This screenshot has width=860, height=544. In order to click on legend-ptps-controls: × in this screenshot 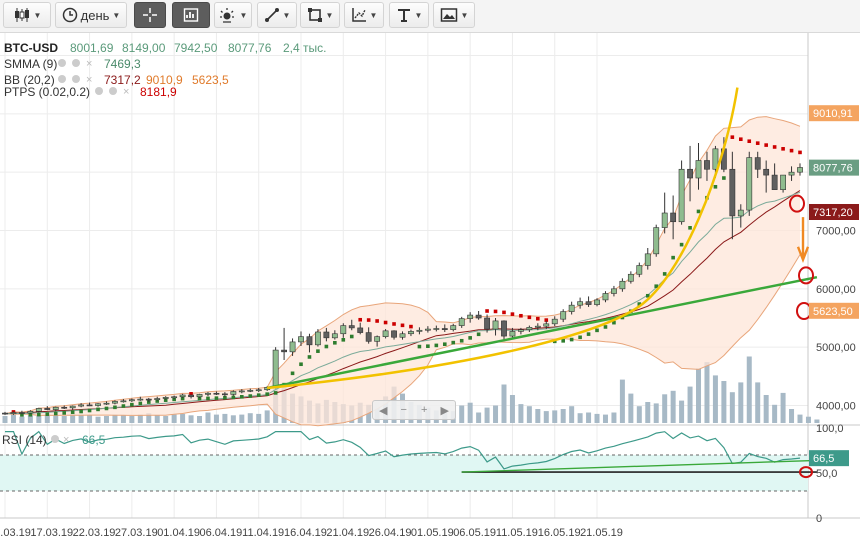, I will do `click(112, 92)`.